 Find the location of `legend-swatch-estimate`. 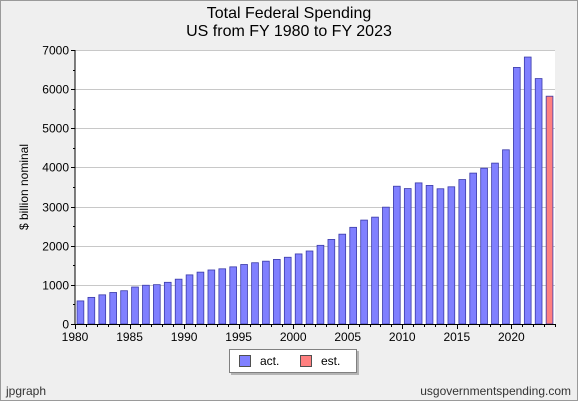

legend-swatch-estimate is located at coordinates (306, 361).